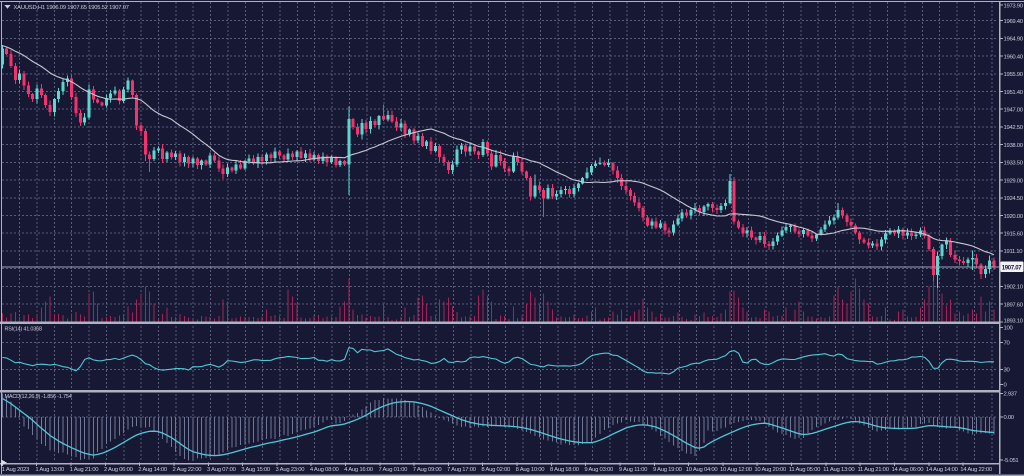 The height and width of the screenshot is (476, 1024). I want to click on svg-text: 8 Aug 02:00, so click(496, 470).